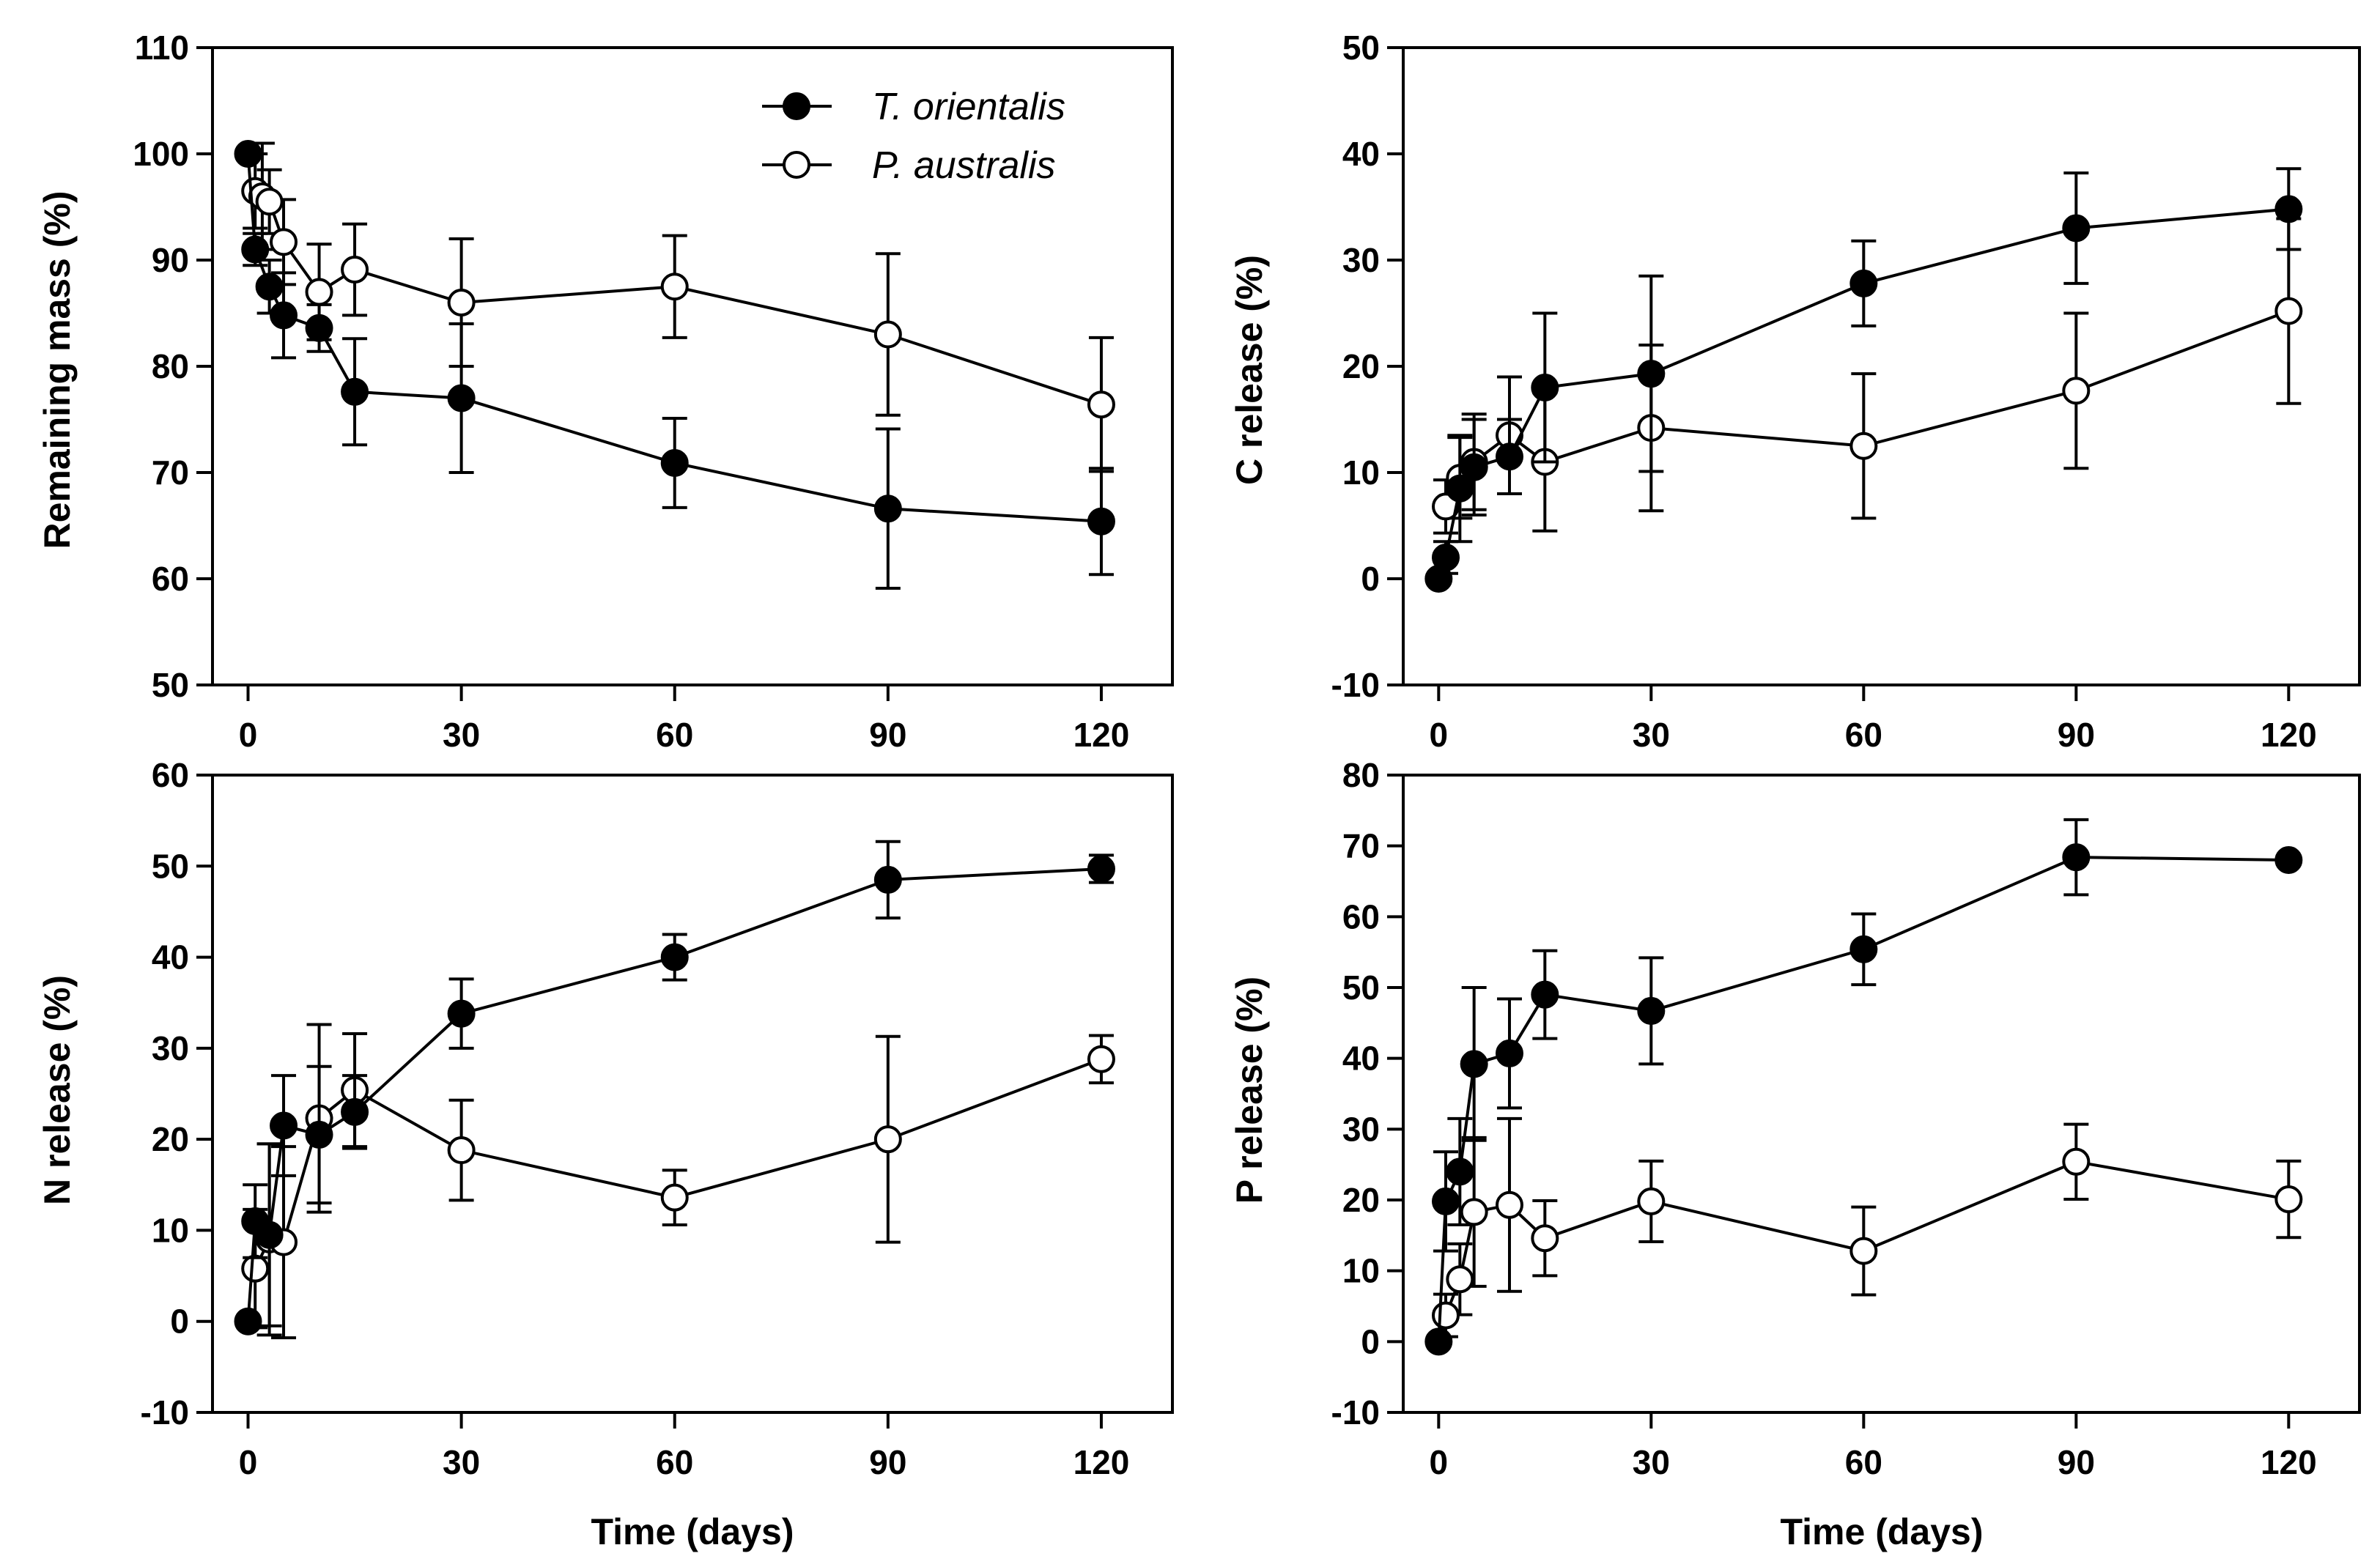  What do you see at coordinates (964, 165) in the screenshot?
I see `legend-label-p-australis: P. australis` at bounding box center [964, 165].